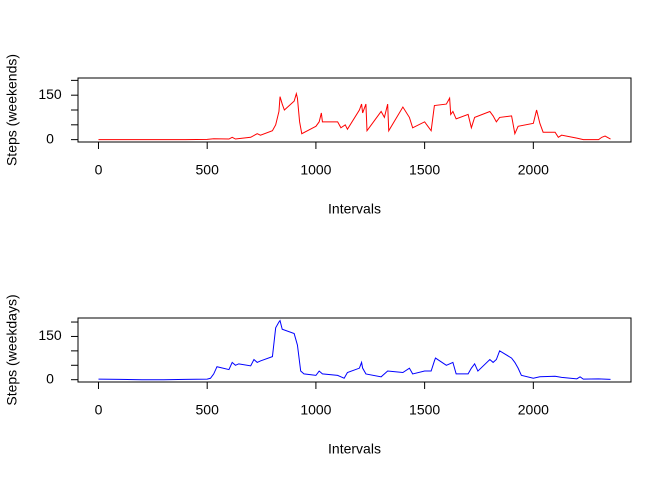  I want to click on plot-box, so click(354, 350).